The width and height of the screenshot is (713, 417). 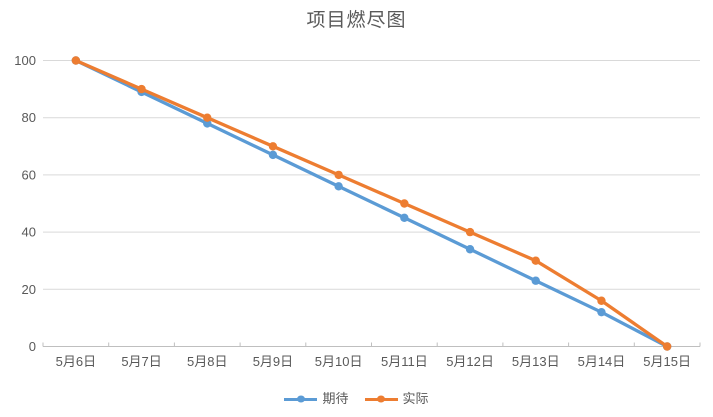 What do you see at coordinates (602, 361) in the screenshot?
I see `x-axis-category-label: 5月14日` at bounding box center [602, 361].